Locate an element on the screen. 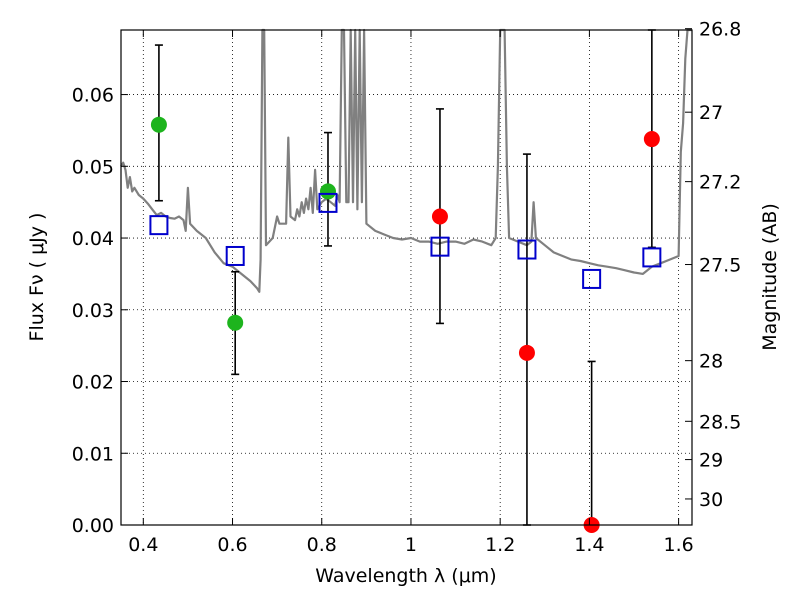 The height and width of the screenshot is (600, 800). x-tick-label: 1.4 is located at coordinates (589, 545).